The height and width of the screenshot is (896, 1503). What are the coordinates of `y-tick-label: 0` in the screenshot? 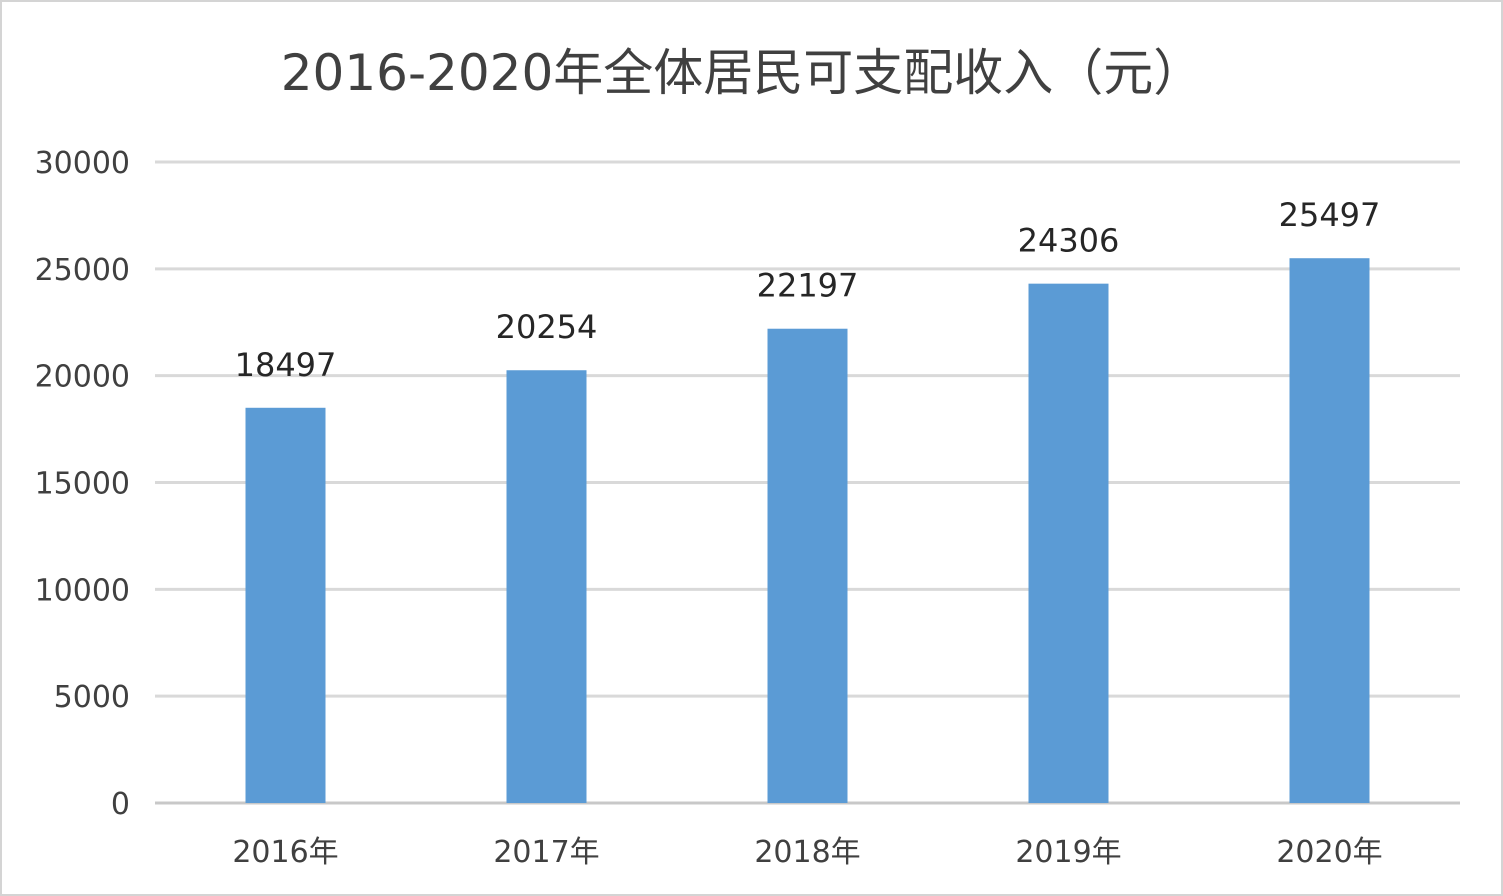 It's located at (120, 804).